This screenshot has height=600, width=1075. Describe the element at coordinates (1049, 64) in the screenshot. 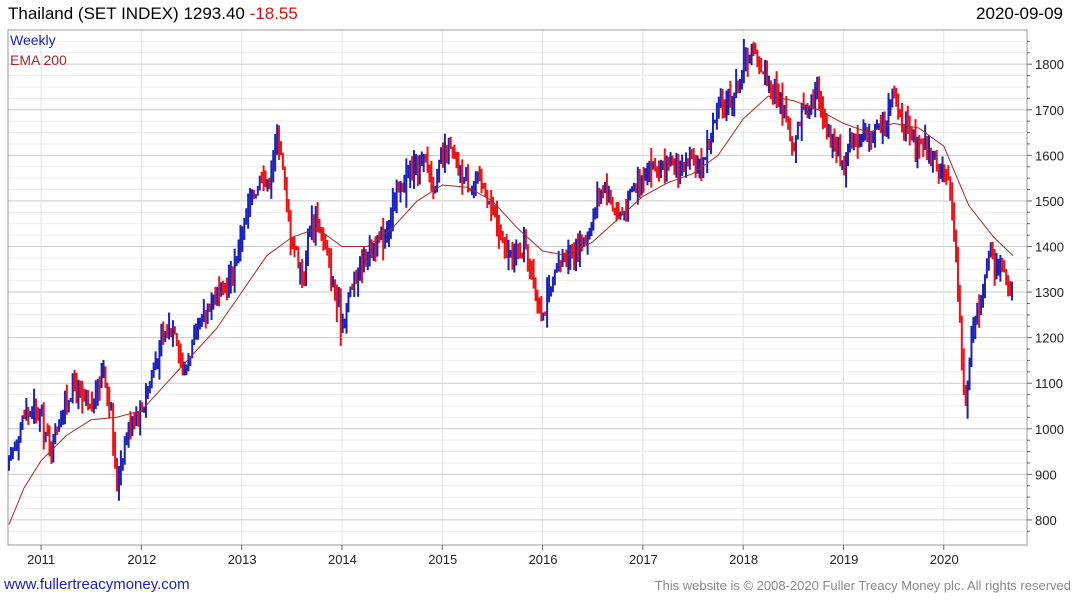

I see `y-tick-label: 1800` at that location.